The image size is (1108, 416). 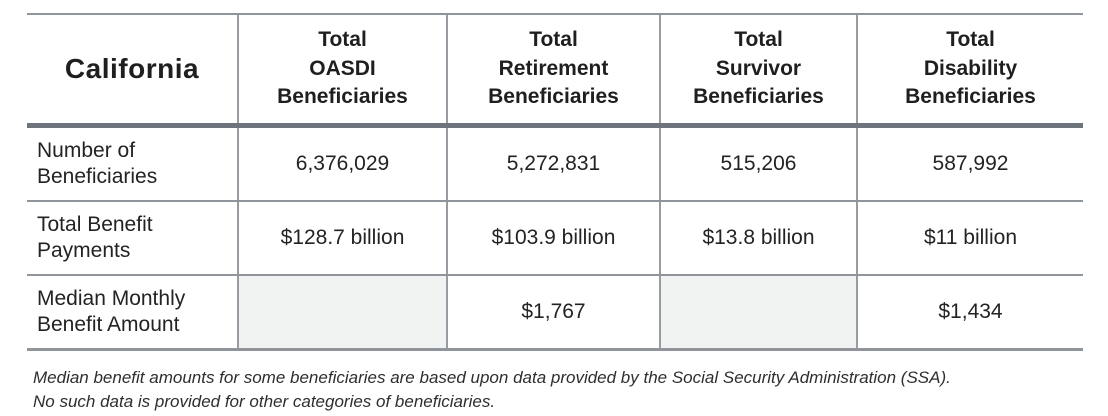 I want to click on cell-oasdi-median-empty, so click(x=342, y=313).